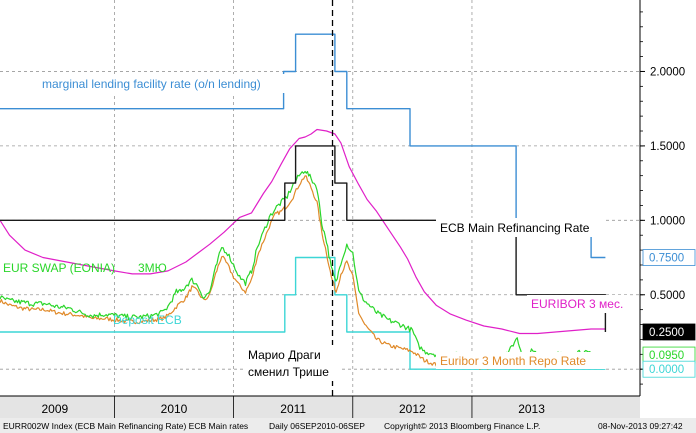  What do you see at coordinates (666, 259) in the screenshot?
I see `current-value-label: 0.7500` at bounding box center [666, 259].